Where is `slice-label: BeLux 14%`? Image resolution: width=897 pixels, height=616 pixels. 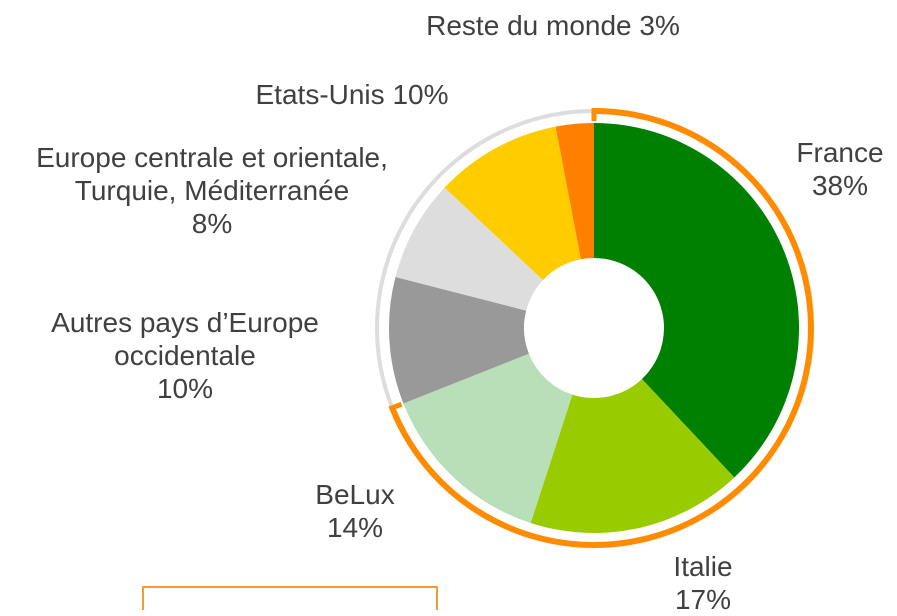
slice-label: BeLux 14% is located at coordinates (354, 511).